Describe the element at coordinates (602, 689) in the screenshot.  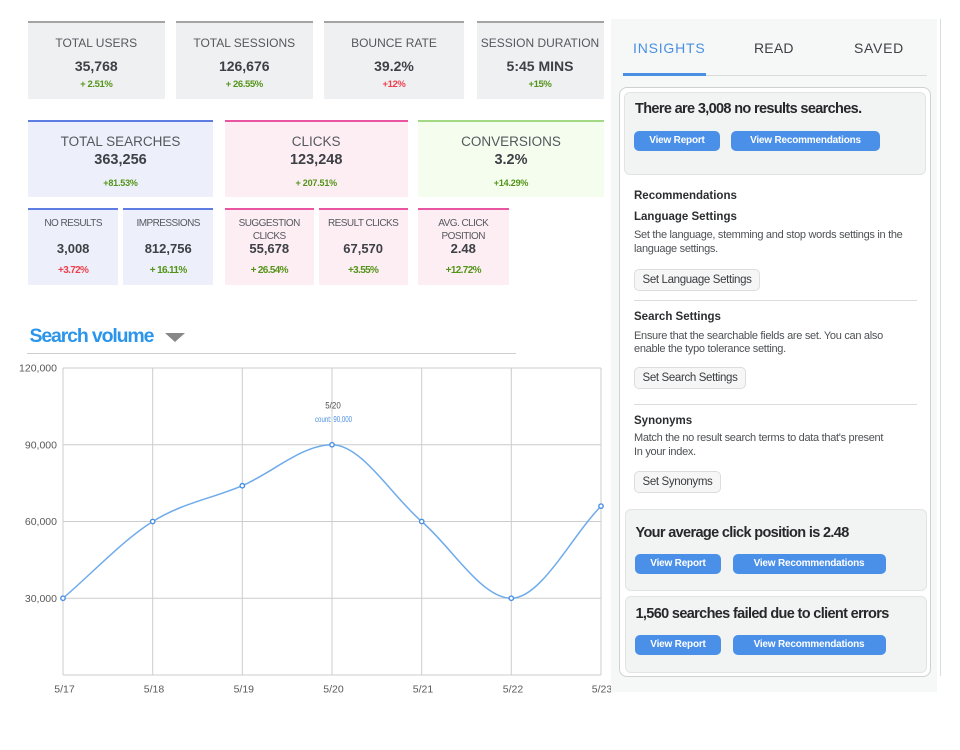
I see `svg-text: 5/23` at that location.